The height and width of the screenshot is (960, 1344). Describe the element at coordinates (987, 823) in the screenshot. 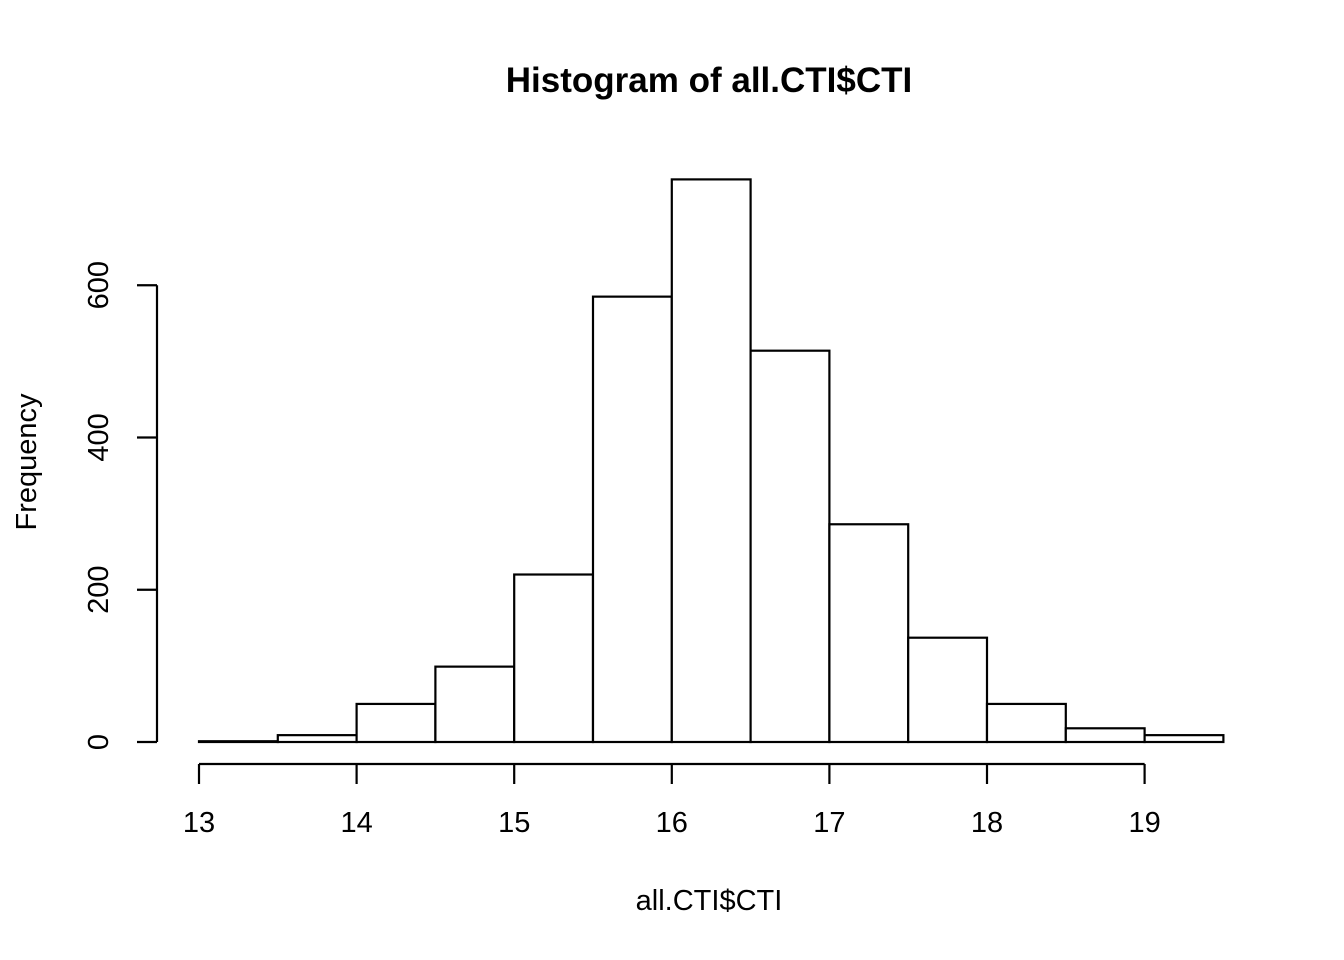

I see `x-tick-label: 18` at that location.